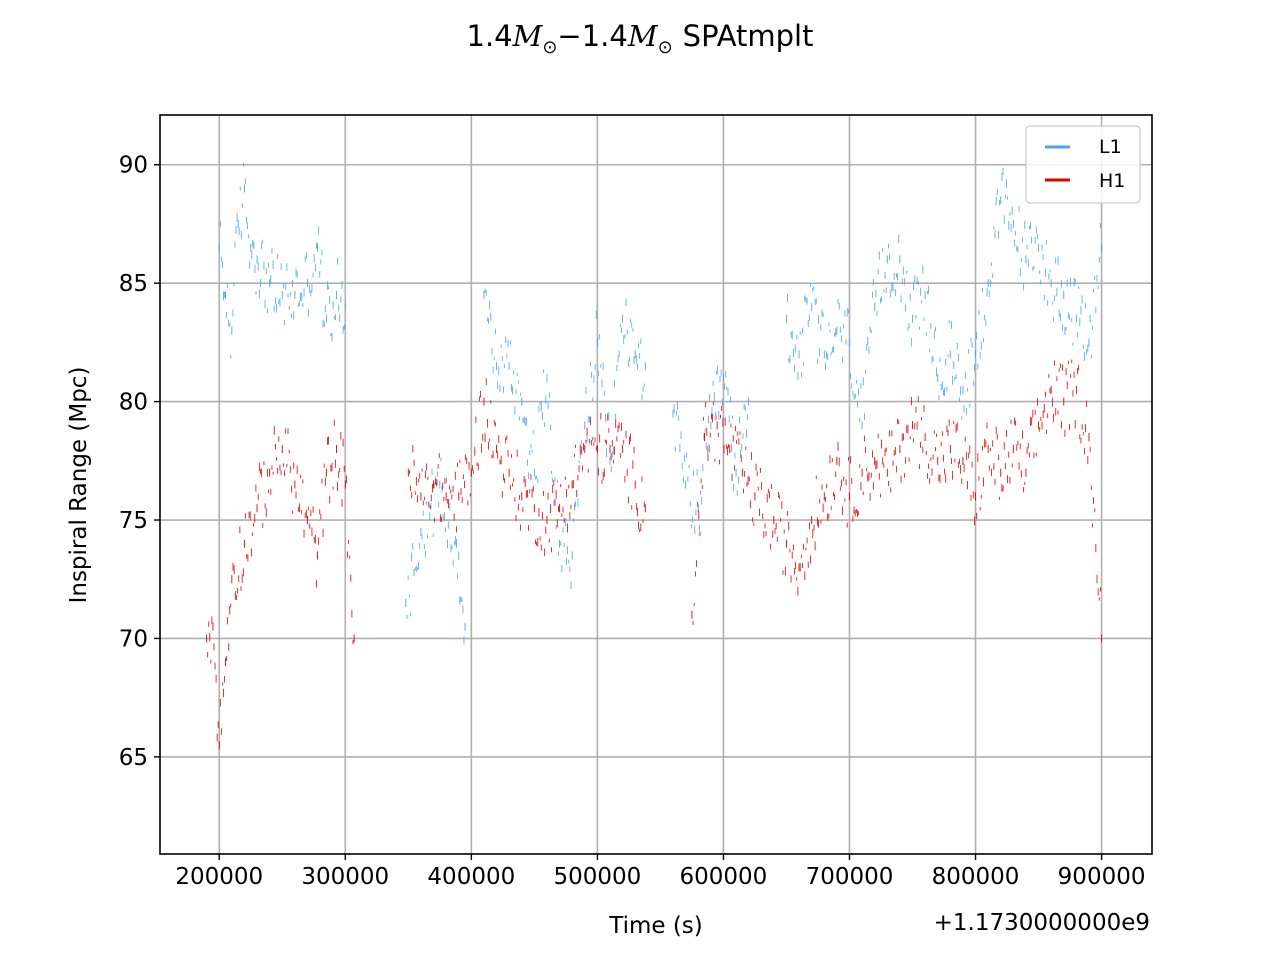  I want to click on y-tick-label: 90, so click(133, 166).